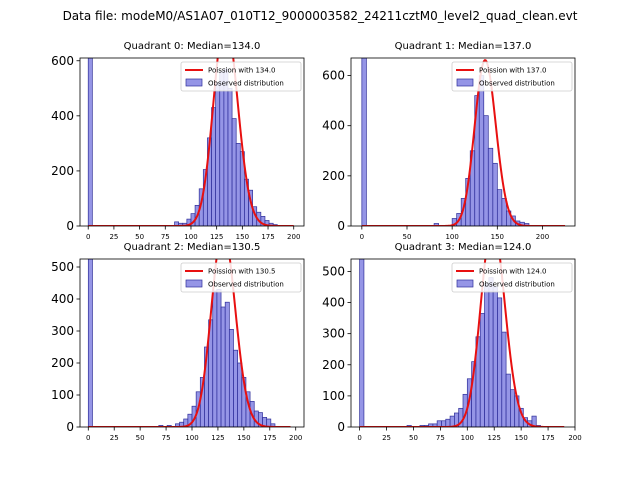 The image size is (640, 480). What do you see at coordinates (242, 71) in the screenshot?
I see `legend-label-curve: Poission with 134.0` at bounding box center [242, 71].